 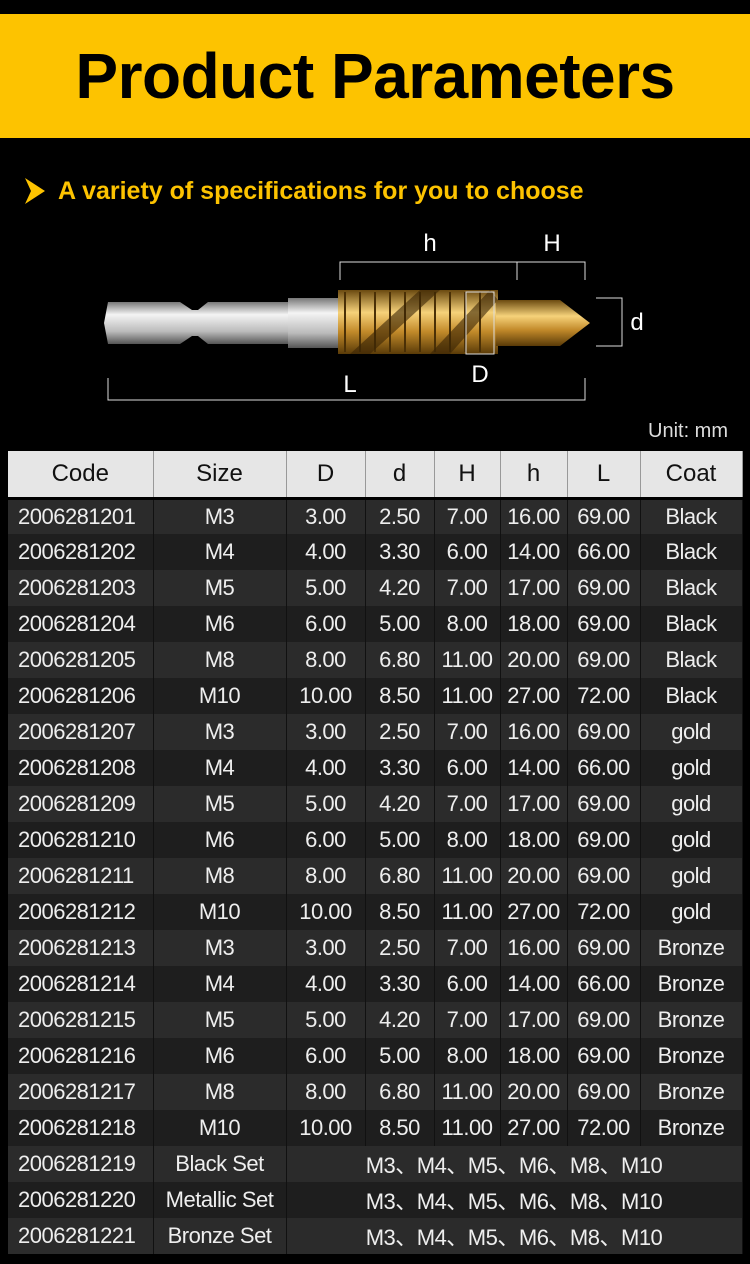 I want to click on table-row: 2006281203 M5 5.00 4.20 7.00 17.00 69.00 Black, so click(x=375, y=588).